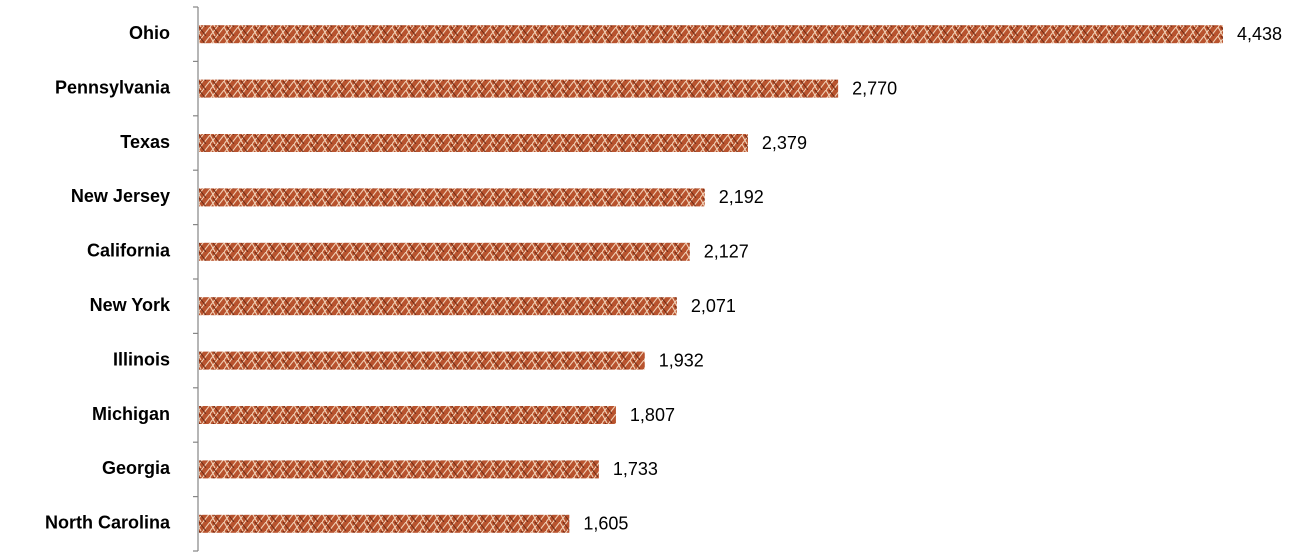 Image resolution: width=1311 pixels, height=554 pixels. Describe the element at coordinates (120, 196) in the screenshot. I see `category-label: New Jersey` at that location.